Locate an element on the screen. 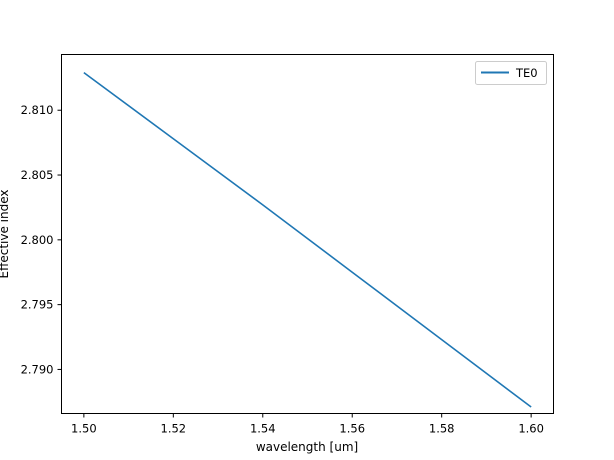 This screenshot has width=614, height=460. y-tick-label: 2.810 is located at coordinates (37, 110).